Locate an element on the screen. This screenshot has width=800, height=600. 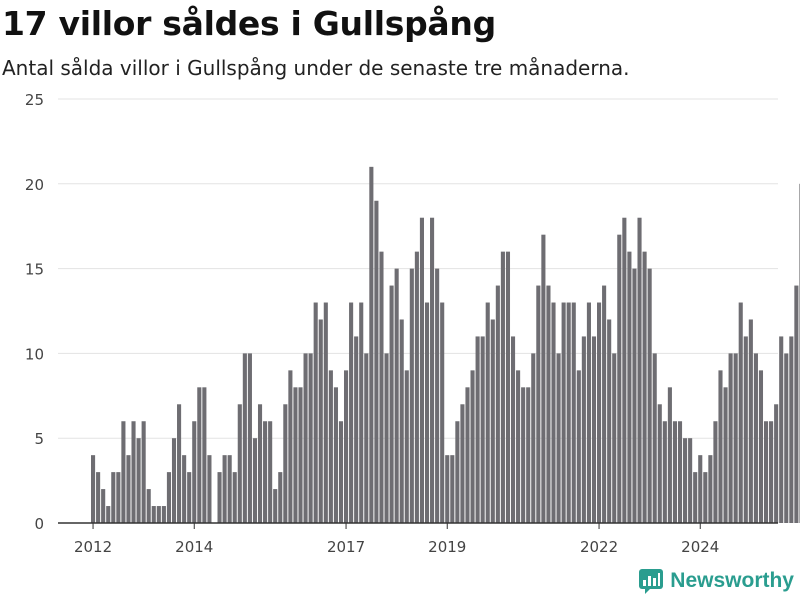
y-tick-label: 25 is located at coordinates (34, 100).